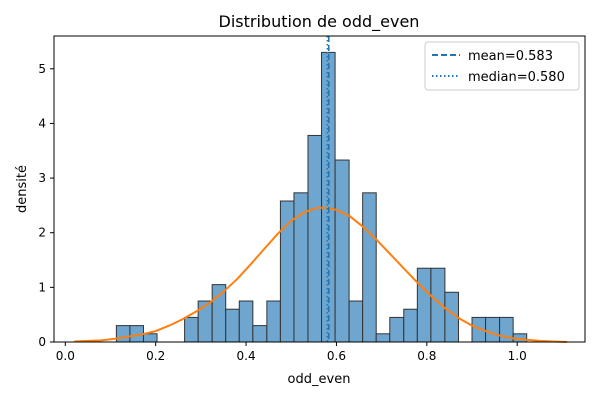 The width and height of the screenshot is (600, 404). I want to click on y-tick-label: 3, so click(42, 178).